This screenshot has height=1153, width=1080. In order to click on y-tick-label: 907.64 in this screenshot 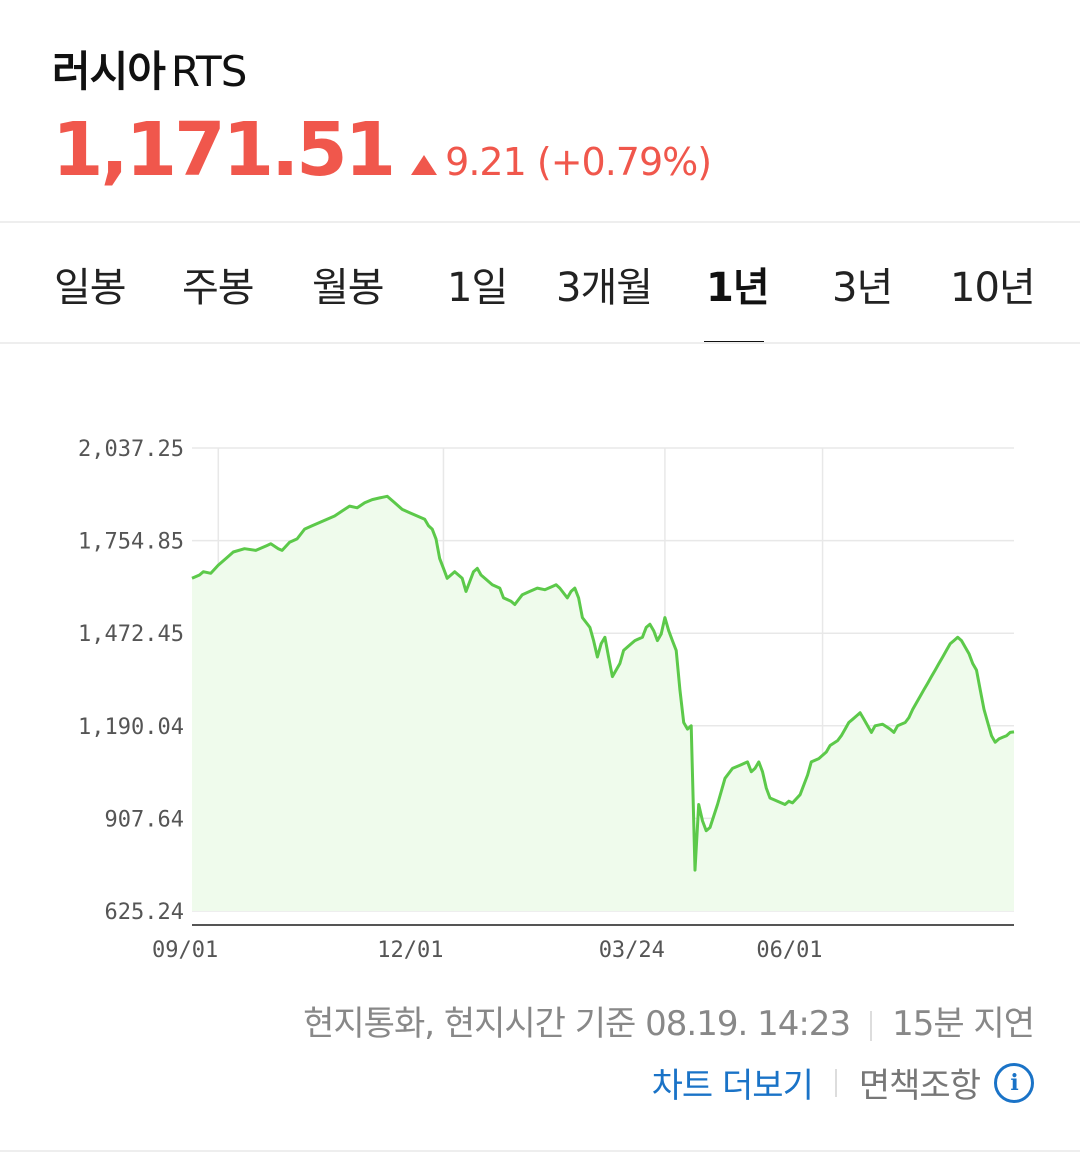, I will do `click(144, 819)`.